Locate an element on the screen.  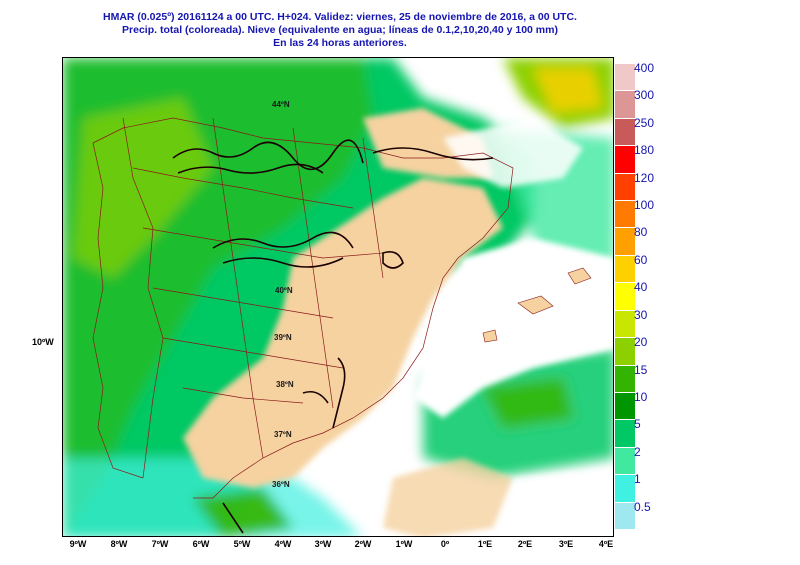
color-legend is located at coordinates (626, 297).